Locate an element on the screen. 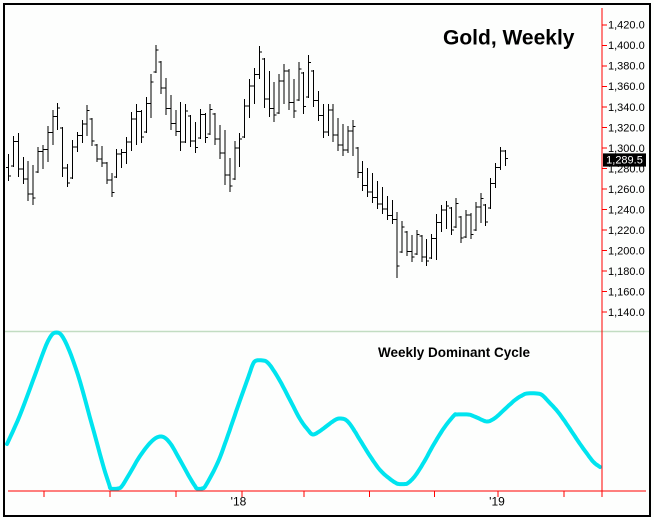  svg-text: 1,160.0 is located at coordinates (626, 292).